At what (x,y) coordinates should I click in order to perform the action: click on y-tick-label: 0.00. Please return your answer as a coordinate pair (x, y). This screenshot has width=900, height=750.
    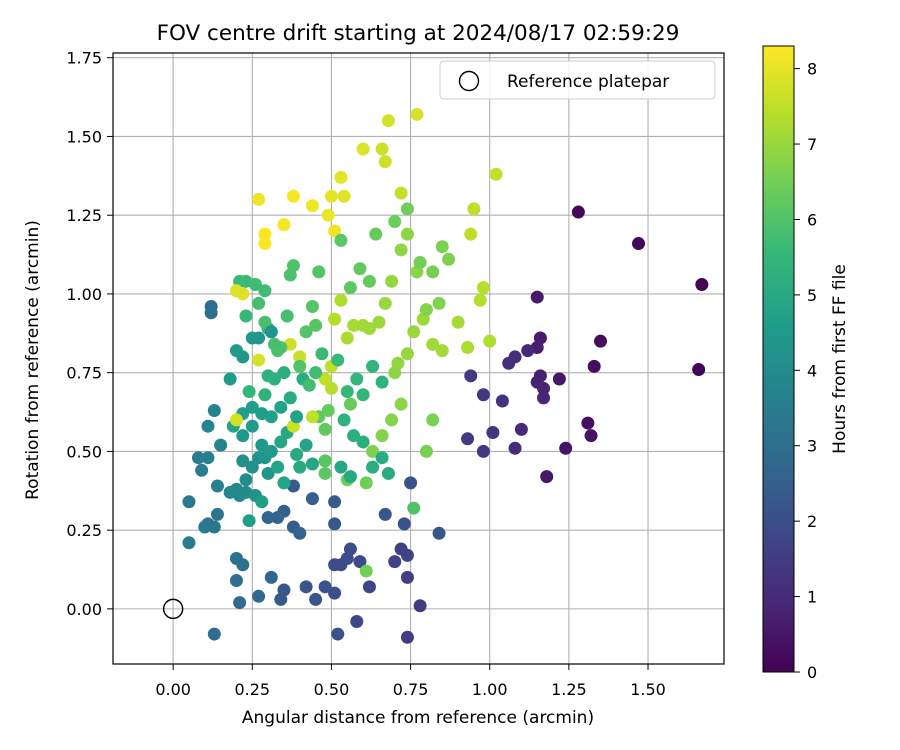
    Looking at the image, I should click on (84, 609).